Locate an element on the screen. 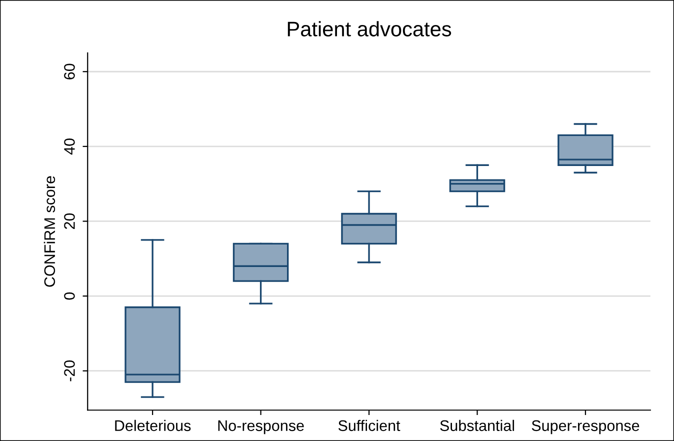  x-tick-label: No-response is located at coordinates (261, 427).